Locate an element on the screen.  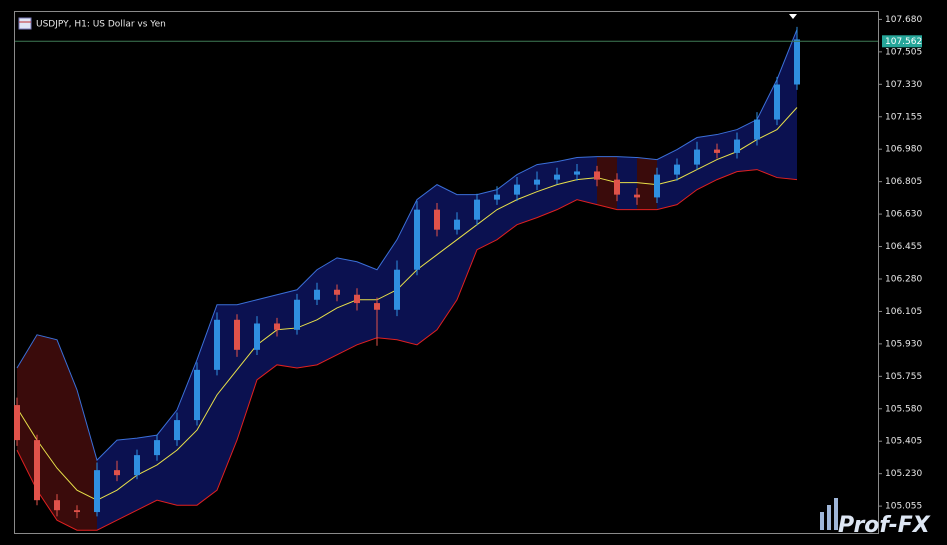
watermark: Prof-FX is located at coordinates (884, 525).